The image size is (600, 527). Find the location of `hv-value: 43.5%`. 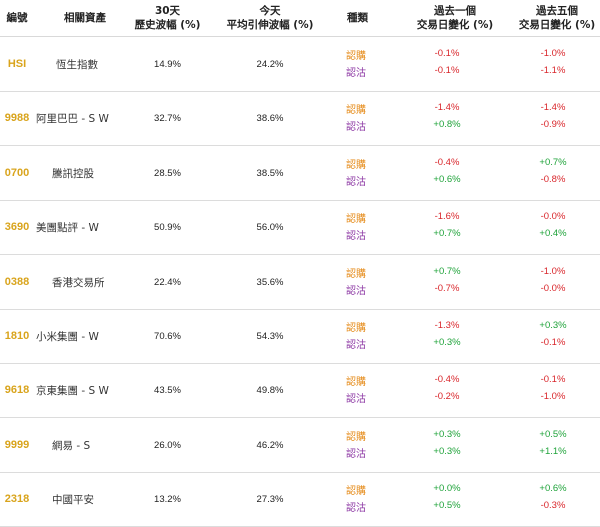

hv-value: 43.5% is located at coordinates (167, 390).